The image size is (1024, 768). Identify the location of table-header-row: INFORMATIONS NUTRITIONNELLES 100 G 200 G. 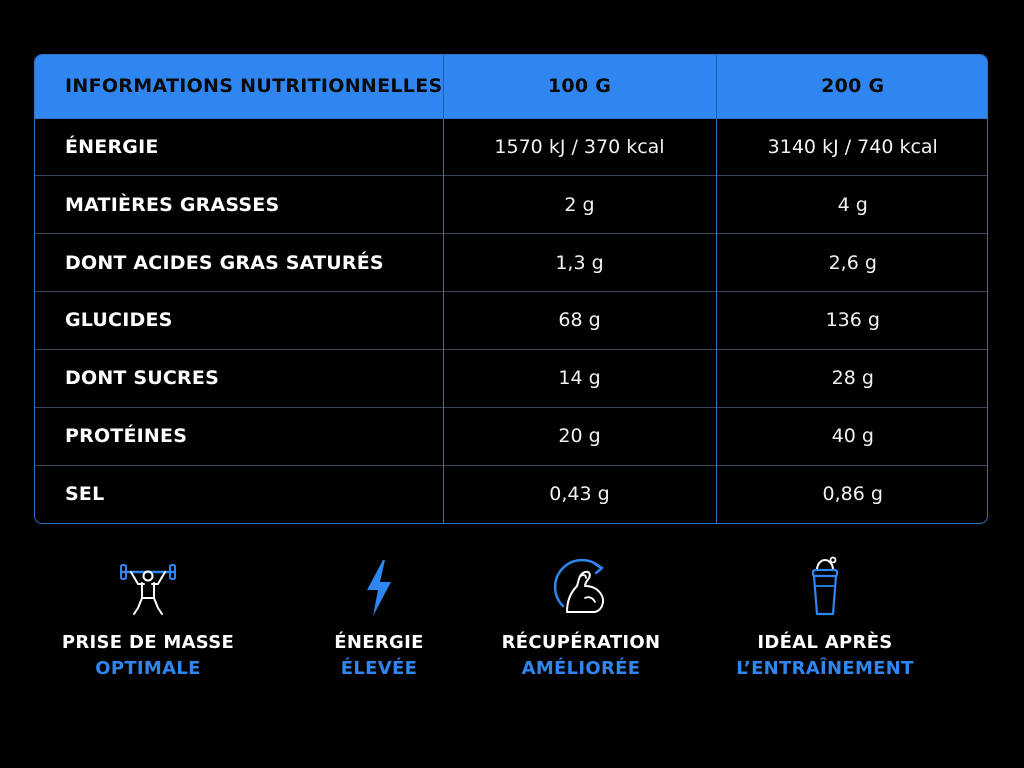
(511, 86).